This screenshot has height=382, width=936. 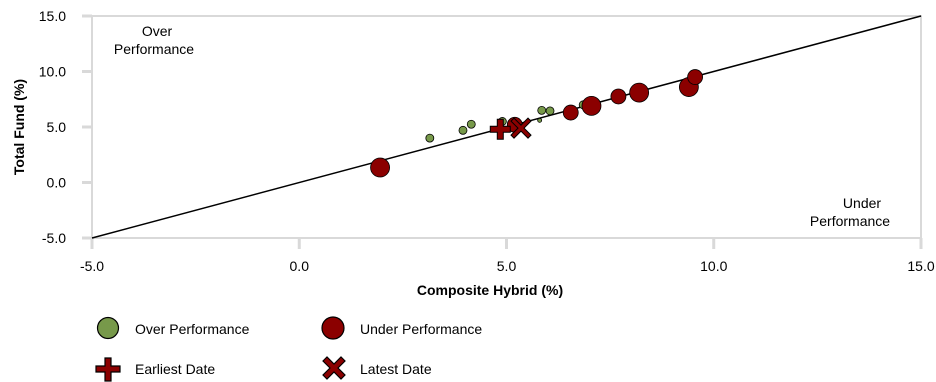 What do you see at coordinates (108, 328) in the screenshot?
I see `green-circle-icon` at bounding box center [108, 328].